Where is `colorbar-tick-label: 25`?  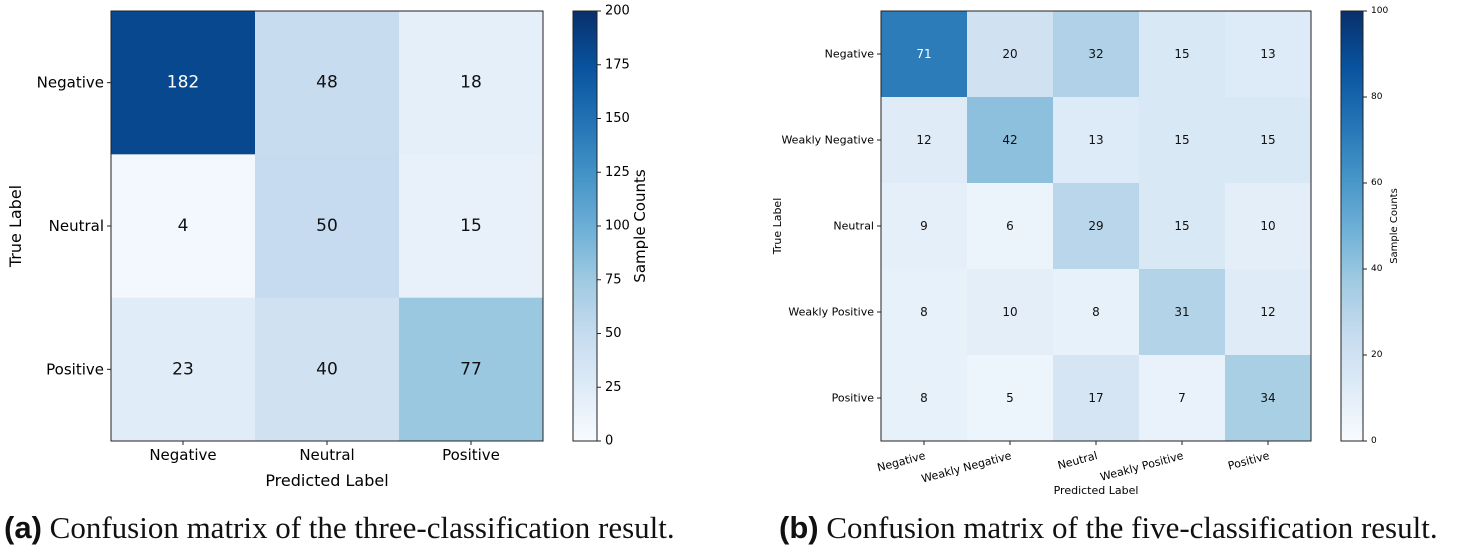
colorbar-tick-label: 25 is located at coordinates (613, 387).